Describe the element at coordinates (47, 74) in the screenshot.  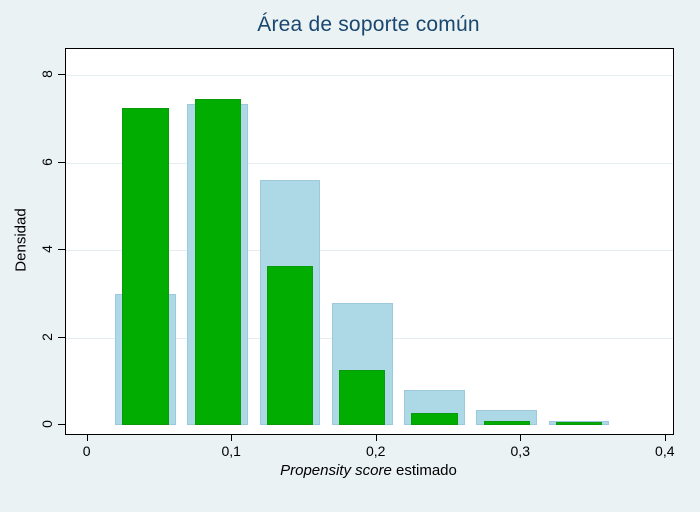
I see `y-tick-label: 8` at that location.